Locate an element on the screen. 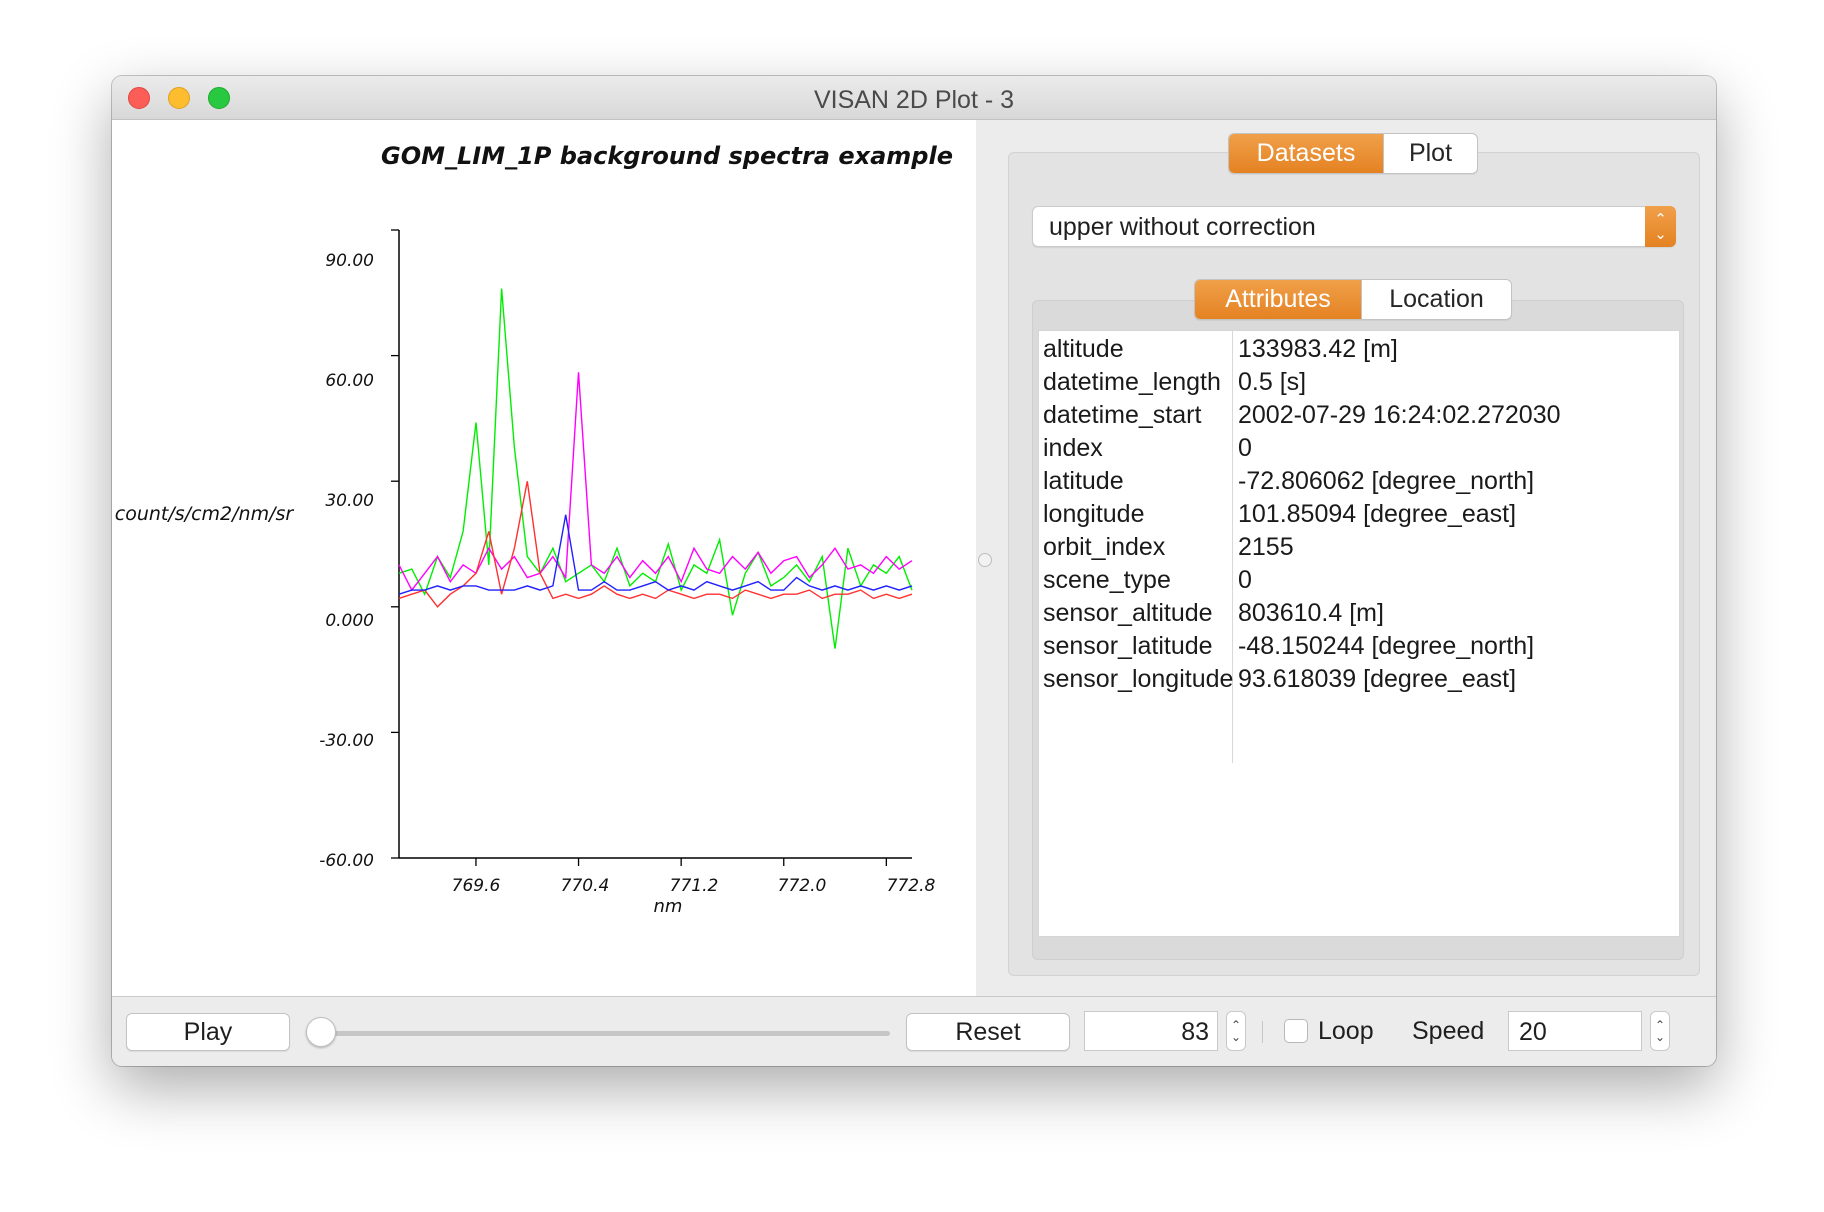  attribute-tab-bar: Attributes Location is located at coordinates (1353, 299).